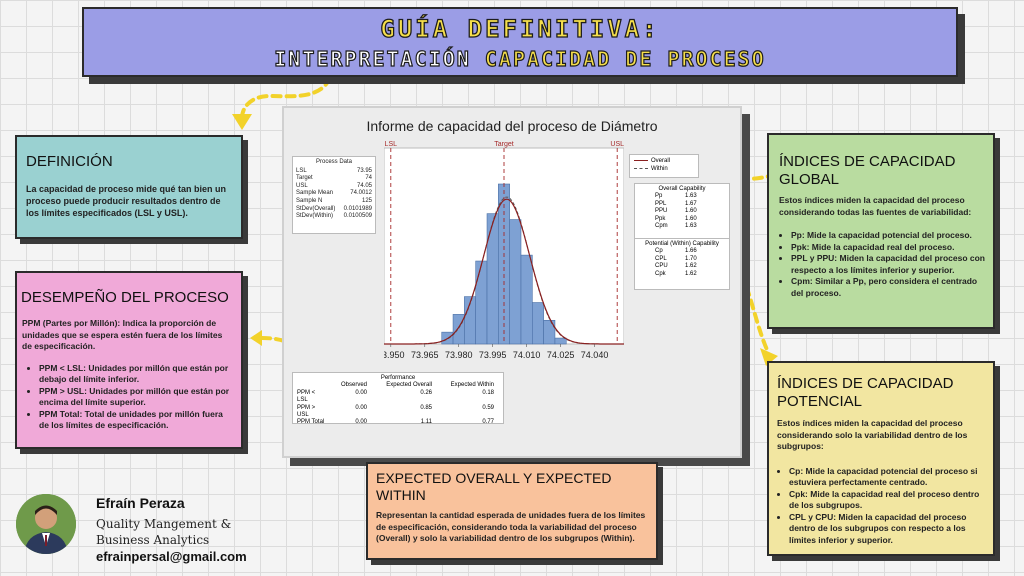 This screenshot has width=1024, height=576. I want to click on perf-col: Observed, so click(353, 385).